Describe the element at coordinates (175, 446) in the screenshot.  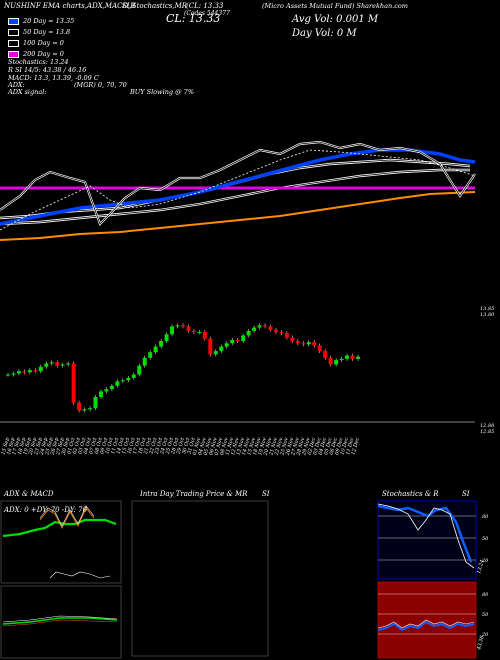
I see `date-tick-label: 28 Oct` at that location.